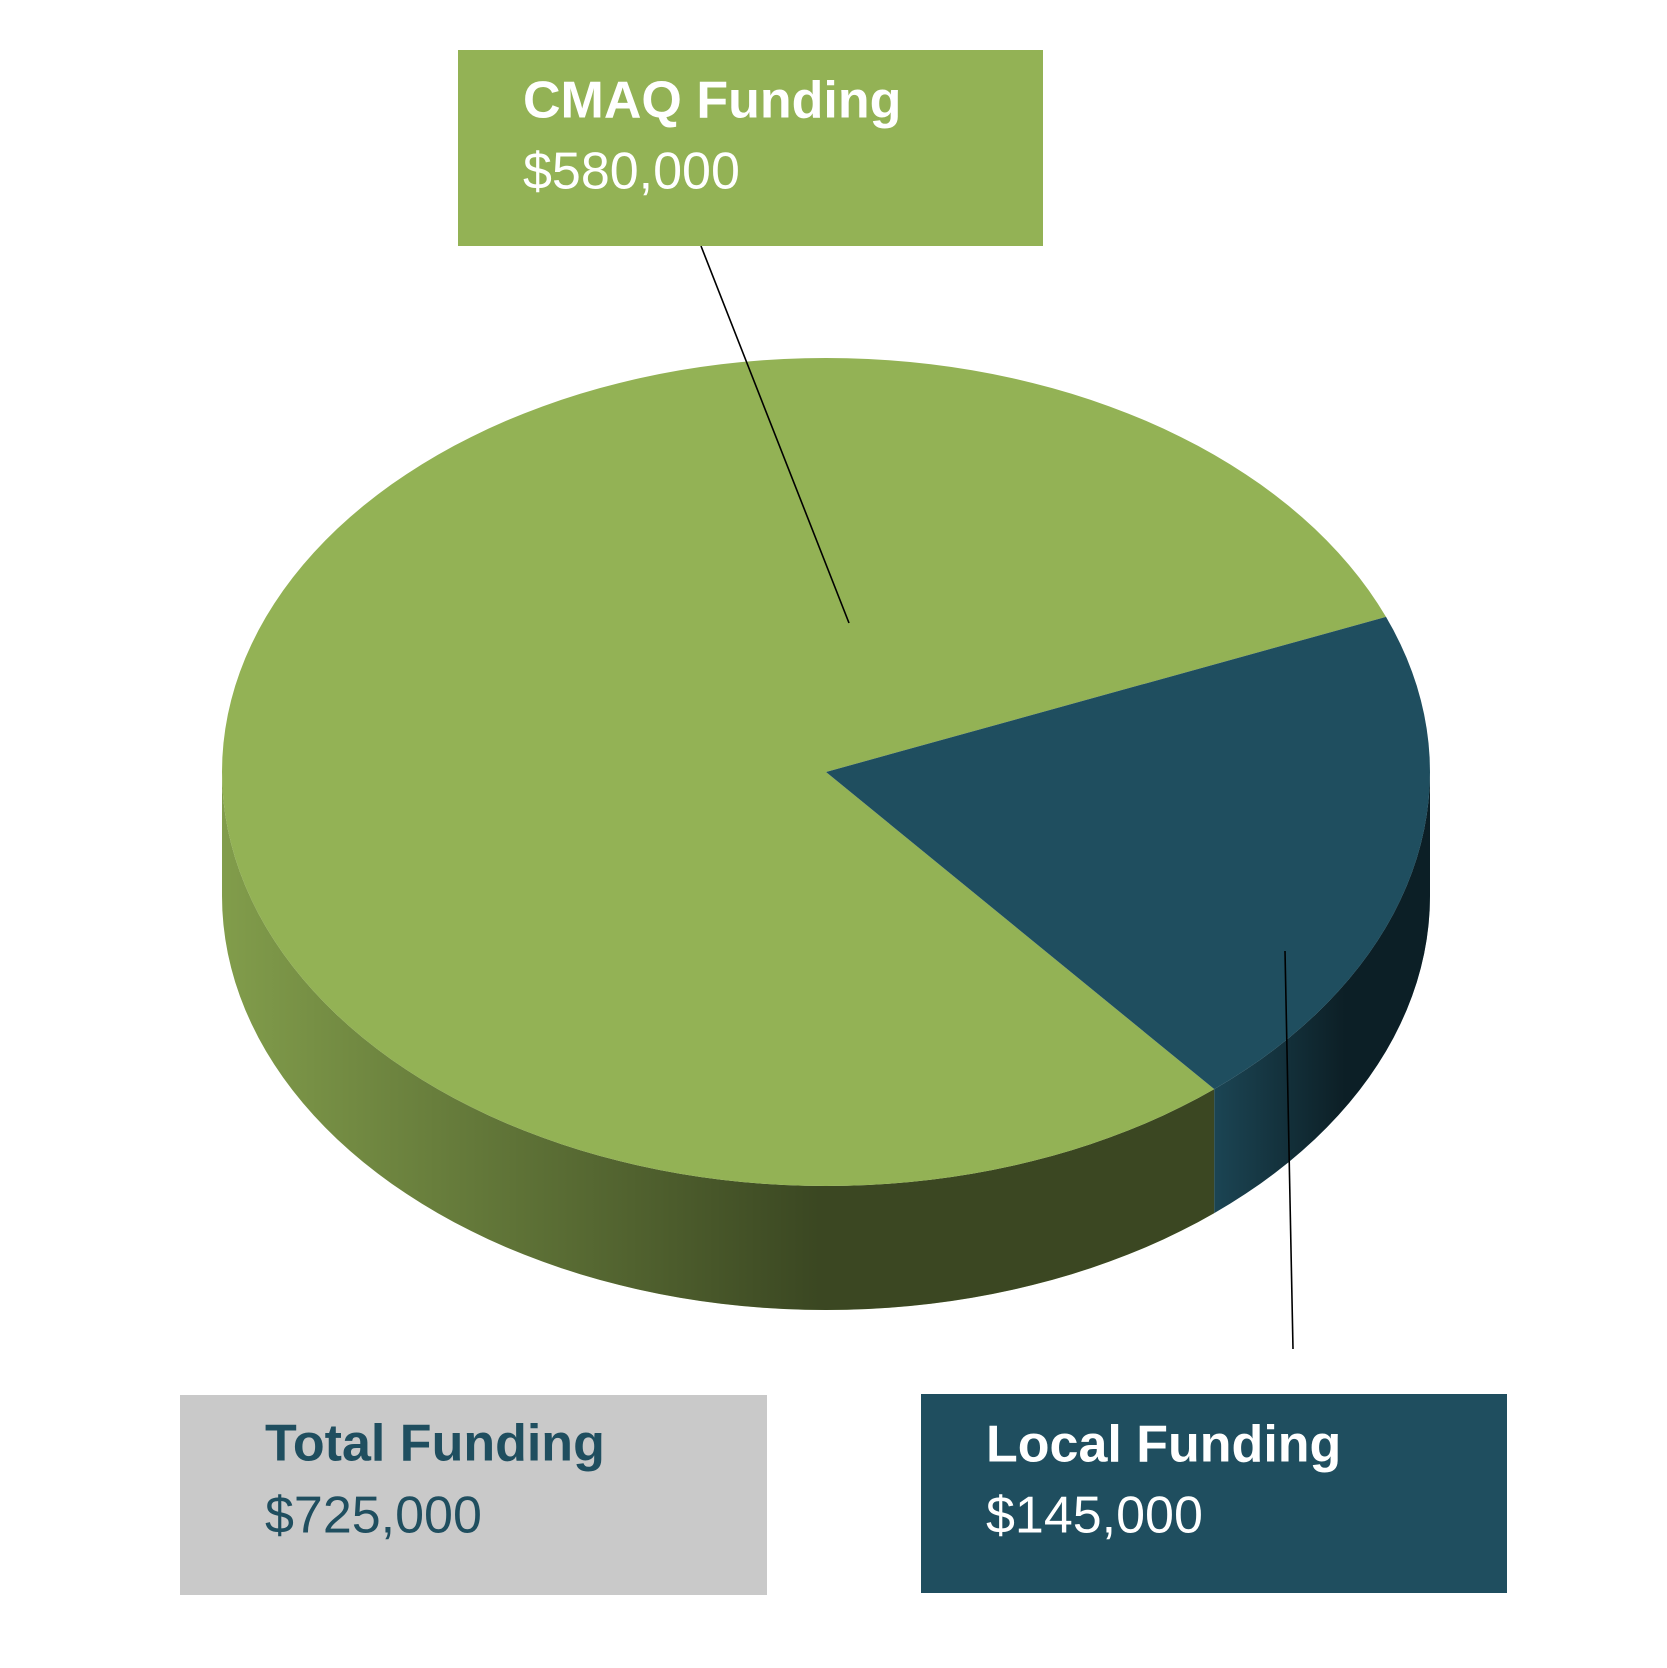 The width and height of the screenshot is (1667, 1668). I want to click on slice-side-shade, so click(1322, 993).